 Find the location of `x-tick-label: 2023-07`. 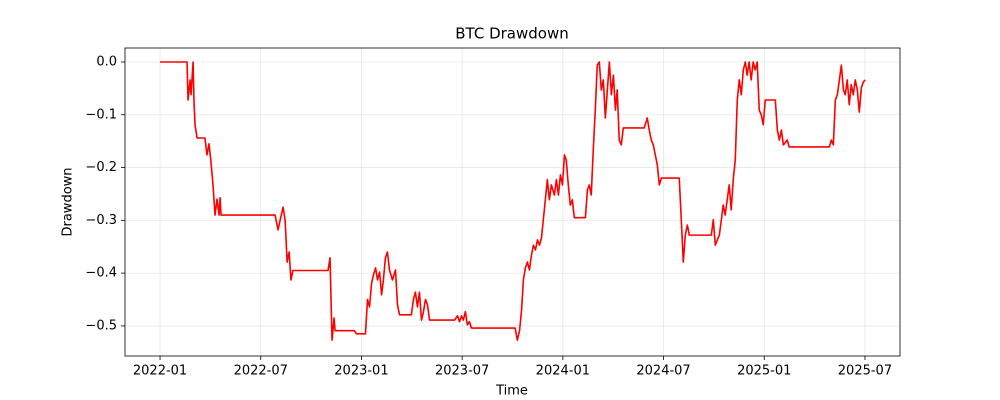

x-tick-label: 2023-07 is located at coordinates (462, 371).